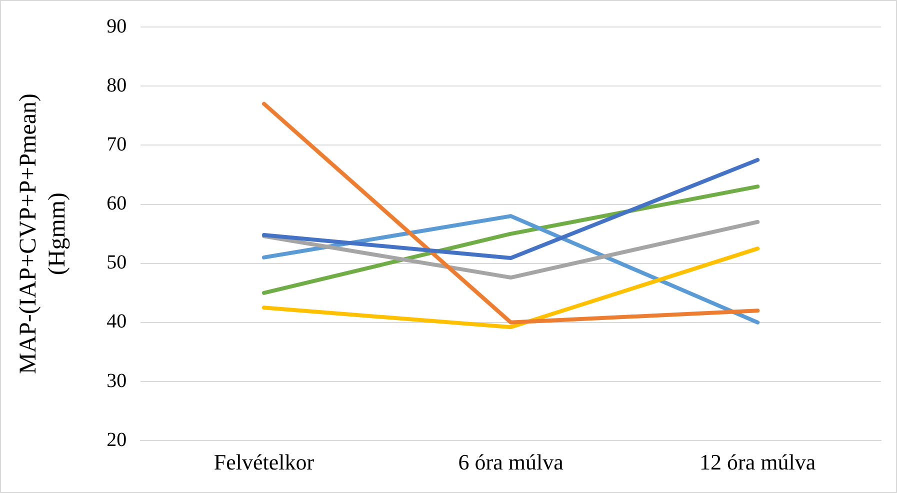 The height and width of the screenshot is (493, 897). I want to click on y-tick-label: 20, so click(116, 439).